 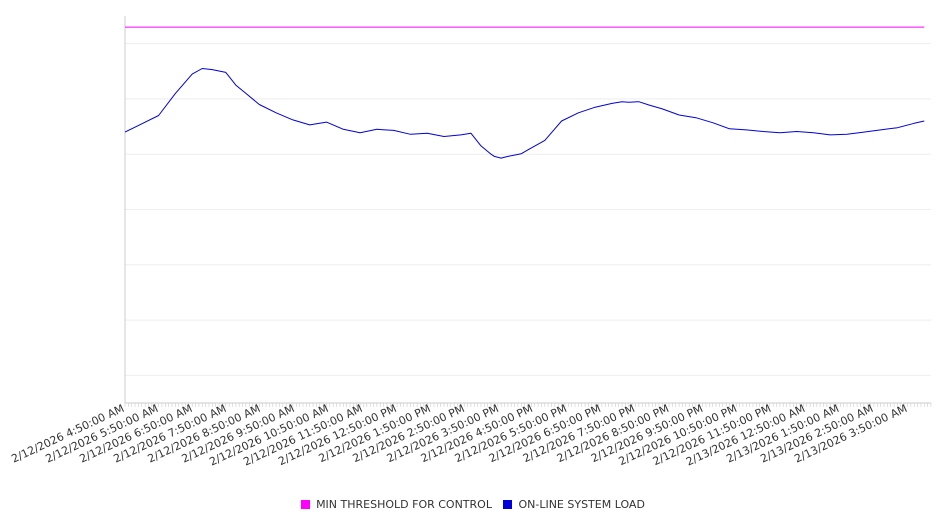 What do you see at coordinates (528, 405) in the screenshot?
I see `x-axis-minor-ticks` at bounding box center [528, 405].